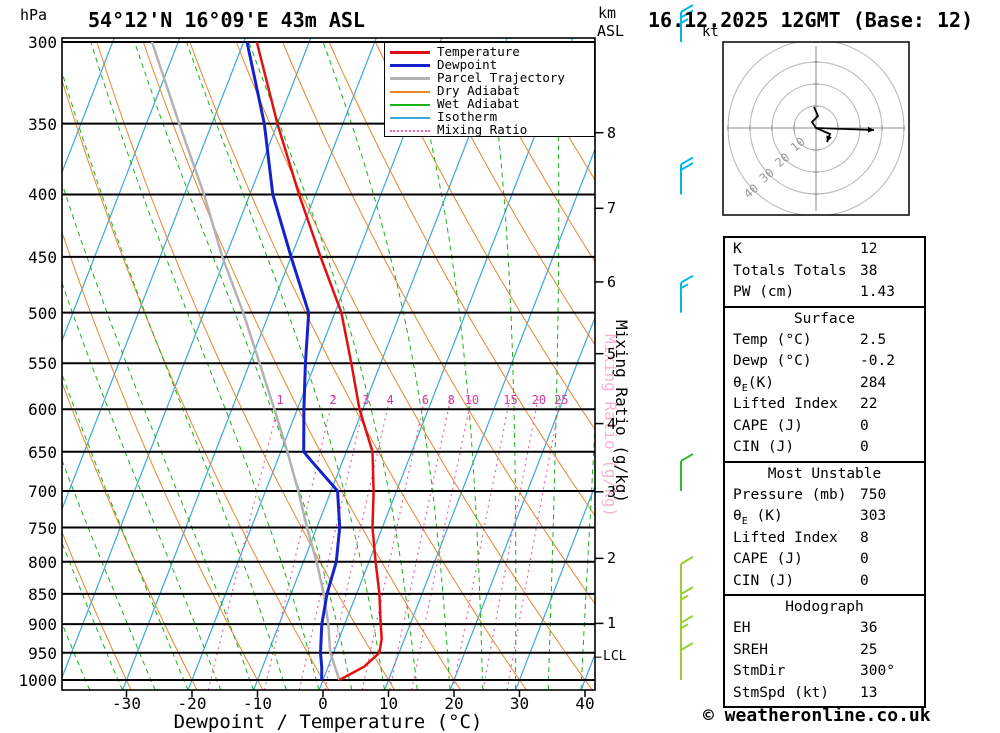 The image size is (1000, 733). I want to click on temp-tick-label: -10, so click(257, 703).